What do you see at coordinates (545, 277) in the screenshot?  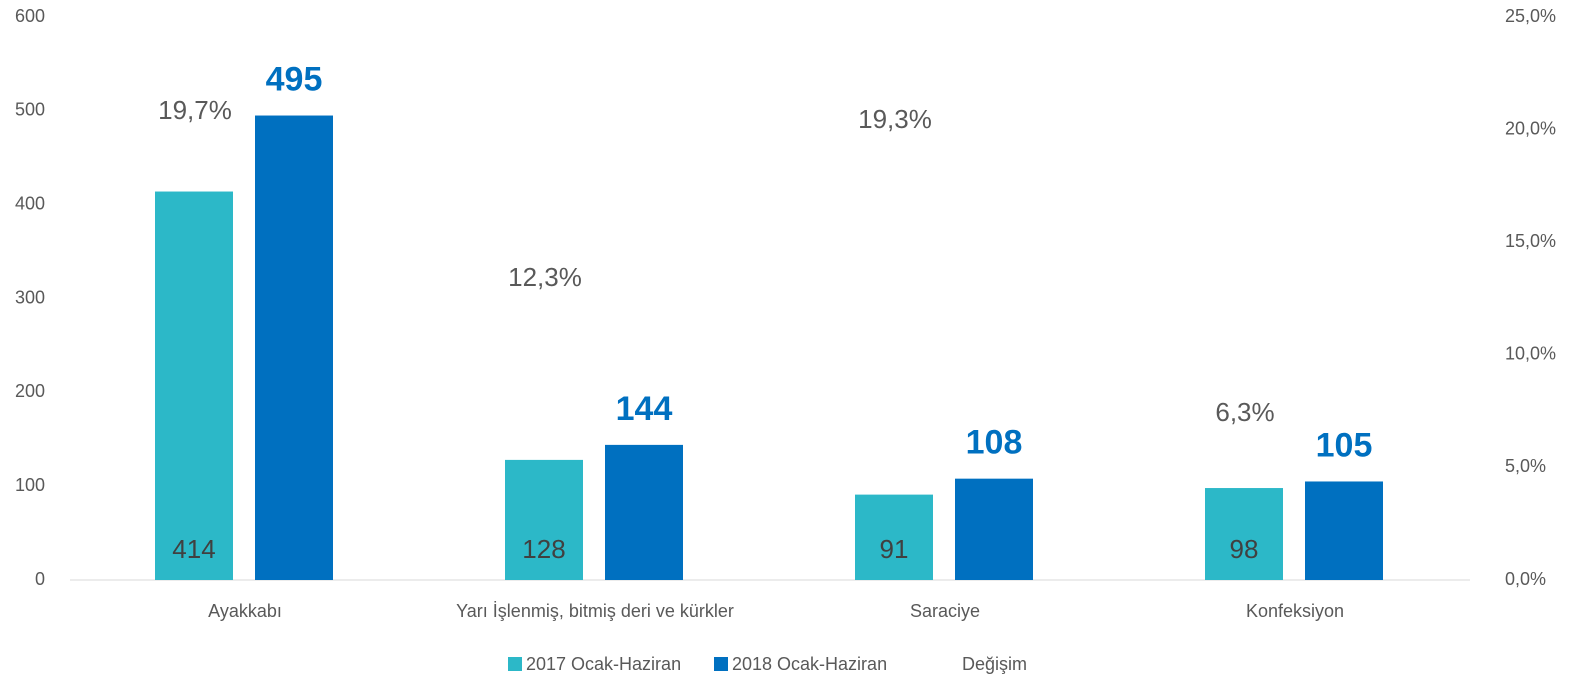 I see `change-label: 12,3%` at bounding box center [545, 277].